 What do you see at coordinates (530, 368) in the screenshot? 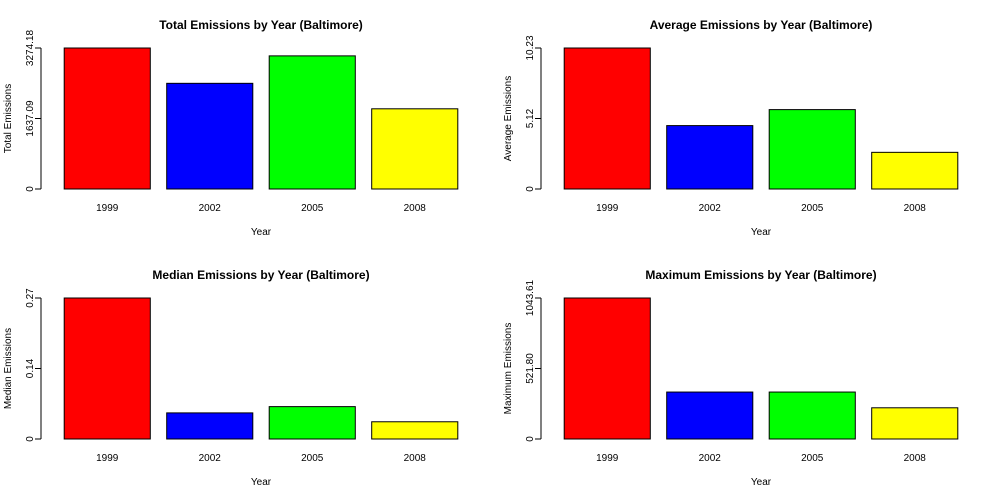
I see `y-tick-label: 521.80` at bounding box center [530, 368].